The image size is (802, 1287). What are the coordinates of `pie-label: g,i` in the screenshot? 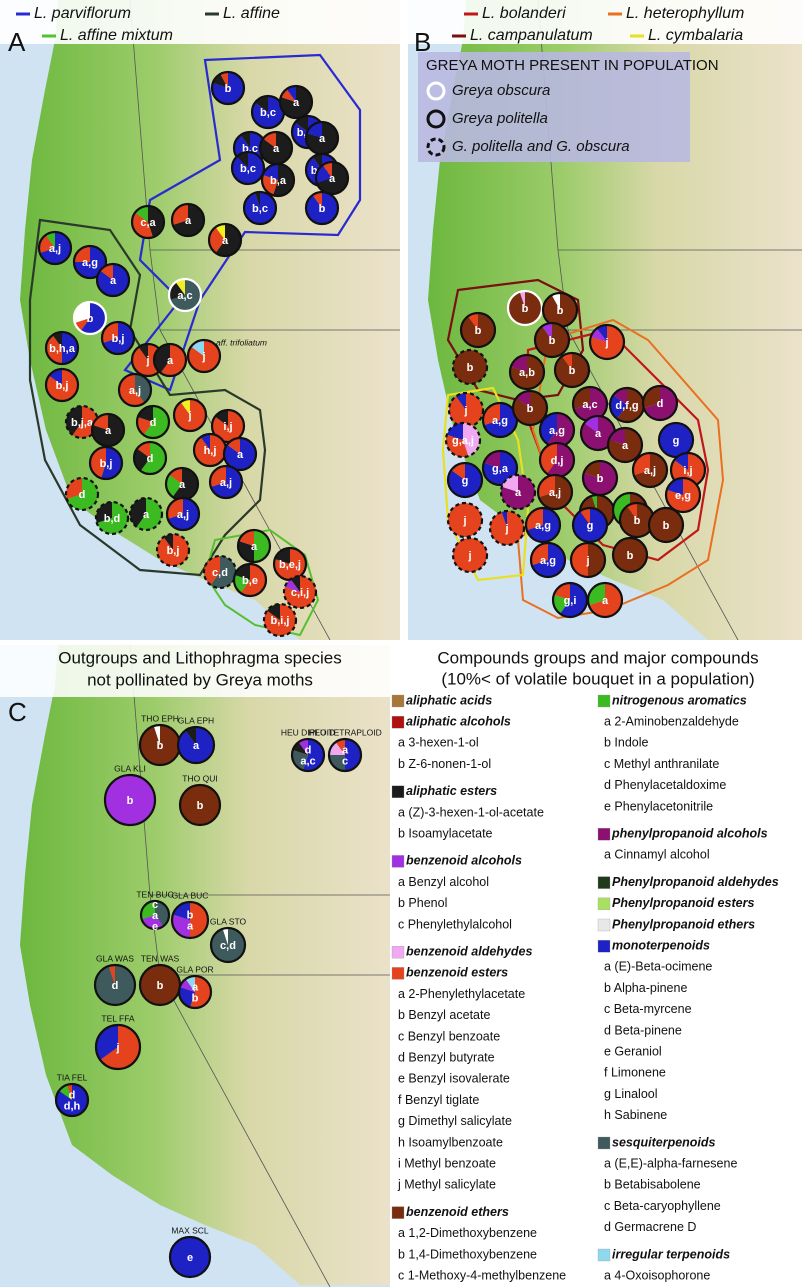 It's located at (570, 601).